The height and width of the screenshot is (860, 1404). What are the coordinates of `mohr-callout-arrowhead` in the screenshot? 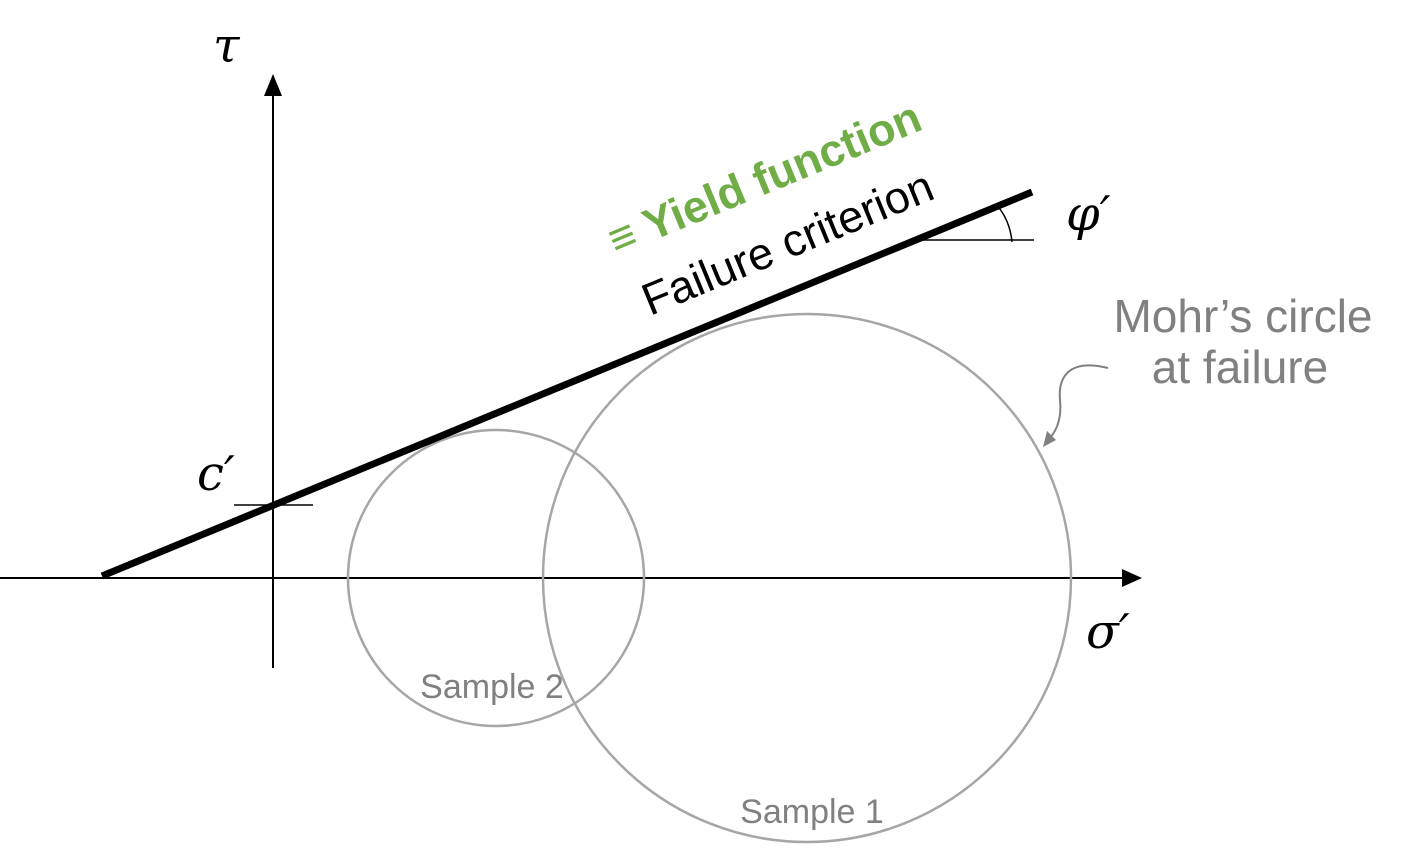 It's located at (1049, 439).